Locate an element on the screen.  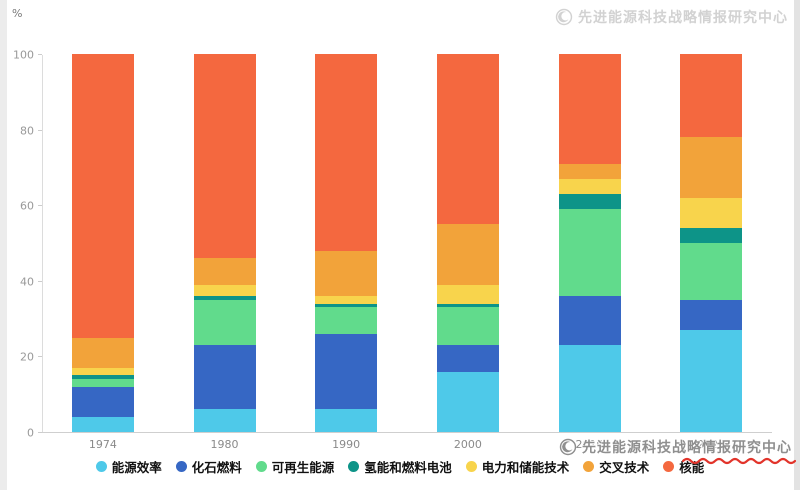
legend-item: 化石燃料 is located at coordinates (208, 466).